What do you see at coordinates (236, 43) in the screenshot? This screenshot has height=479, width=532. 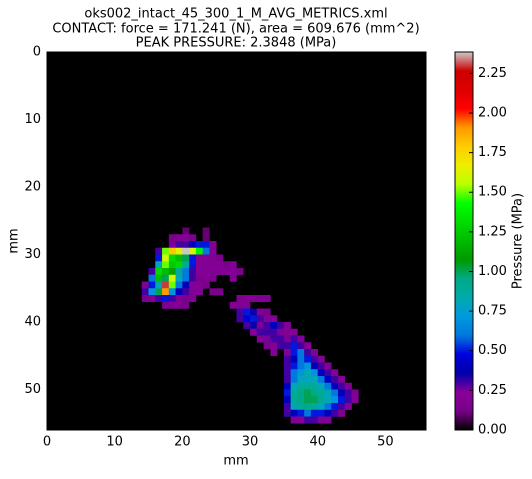 I see `peak-annotation: PEAK PRESSURE: 2.3848 (MPa)` at bounding box center [236, 43].